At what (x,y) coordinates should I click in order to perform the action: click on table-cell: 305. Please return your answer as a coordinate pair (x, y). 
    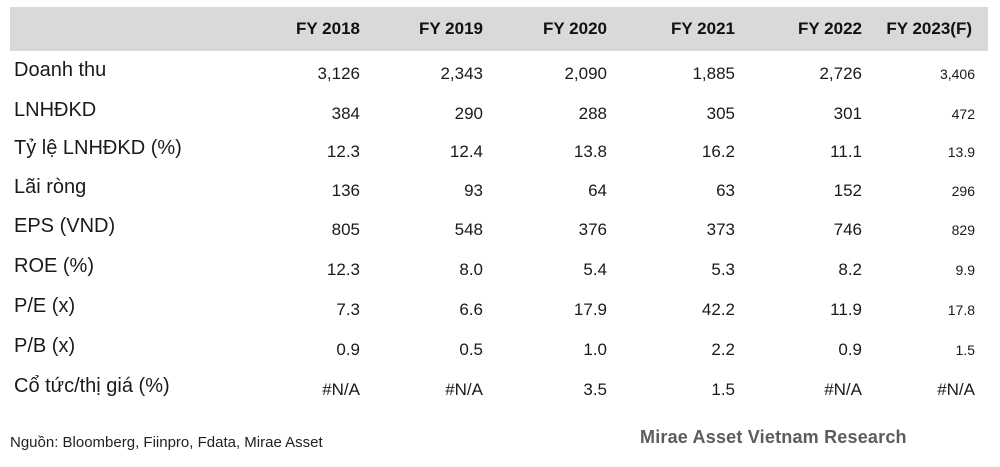
    Looking at the image, I should click on (720, 113).